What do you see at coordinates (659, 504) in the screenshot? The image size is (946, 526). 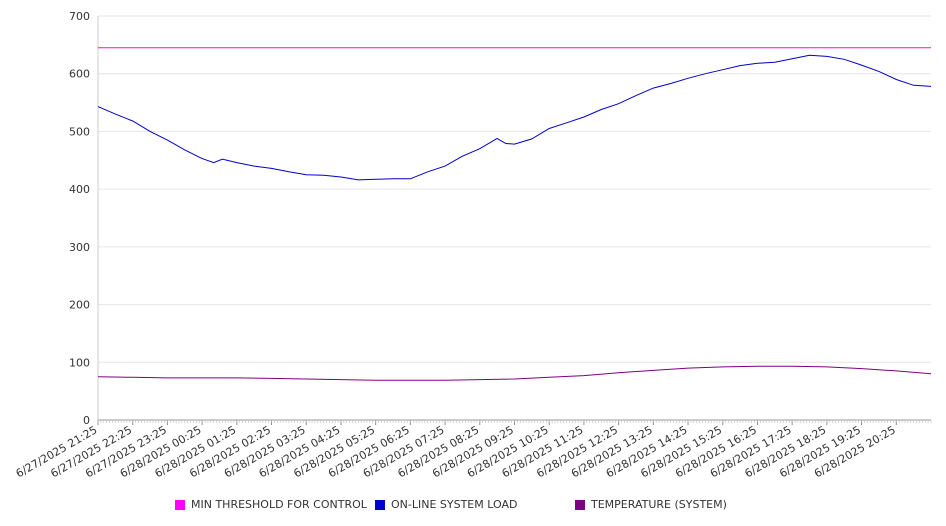 I see `legend-label: TEMPERATURE (SYSTEM)` at bounding box center [659, 504].